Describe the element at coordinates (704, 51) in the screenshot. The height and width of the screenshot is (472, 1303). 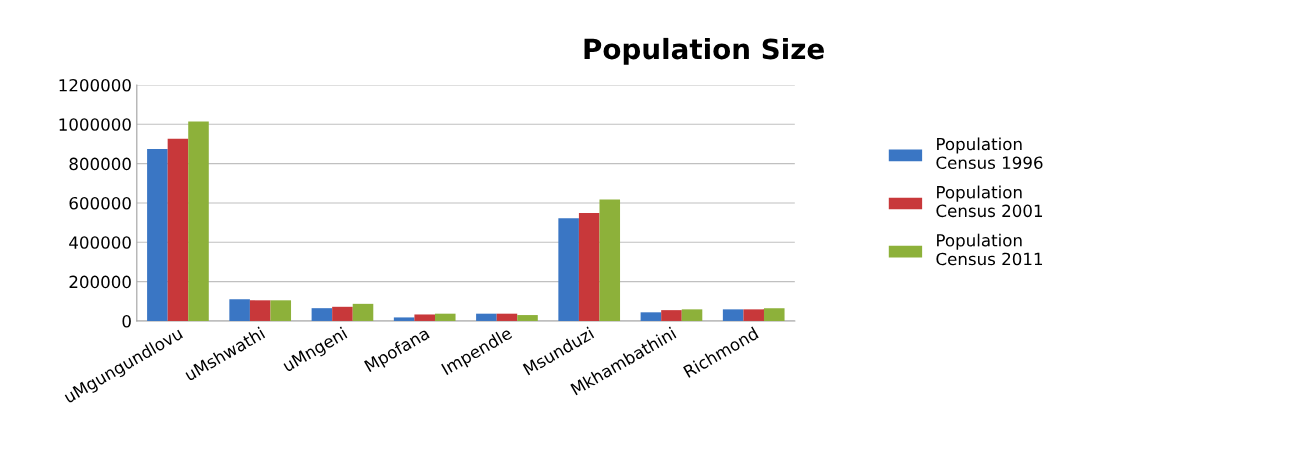
I see `chart-title: Population Size` at that location.